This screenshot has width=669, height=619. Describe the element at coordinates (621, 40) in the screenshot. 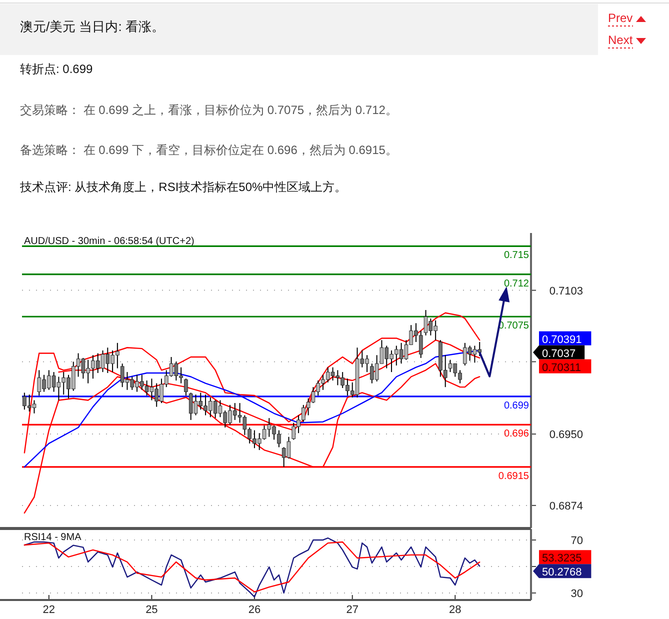

I see `text: Next` at that location.